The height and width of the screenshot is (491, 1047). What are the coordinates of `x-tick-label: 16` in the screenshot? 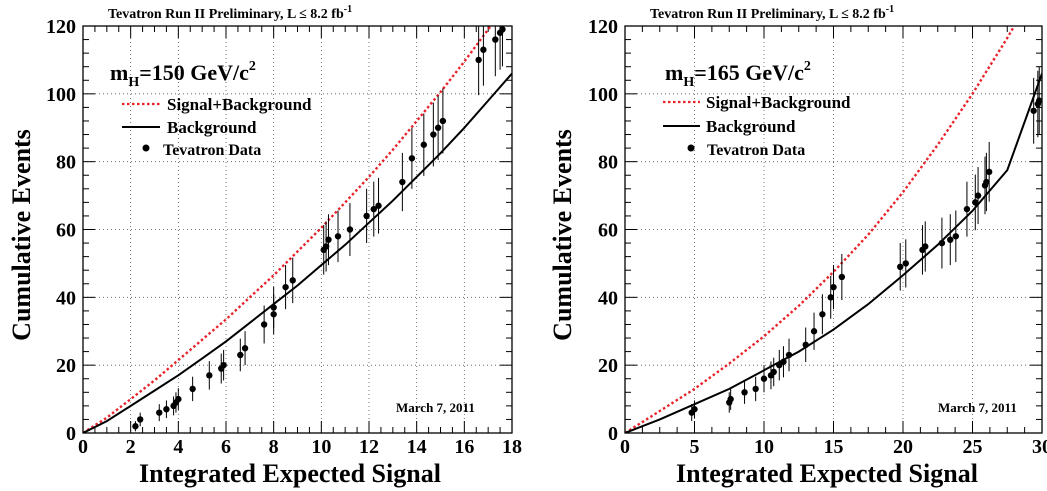 It's located at (464, 447).